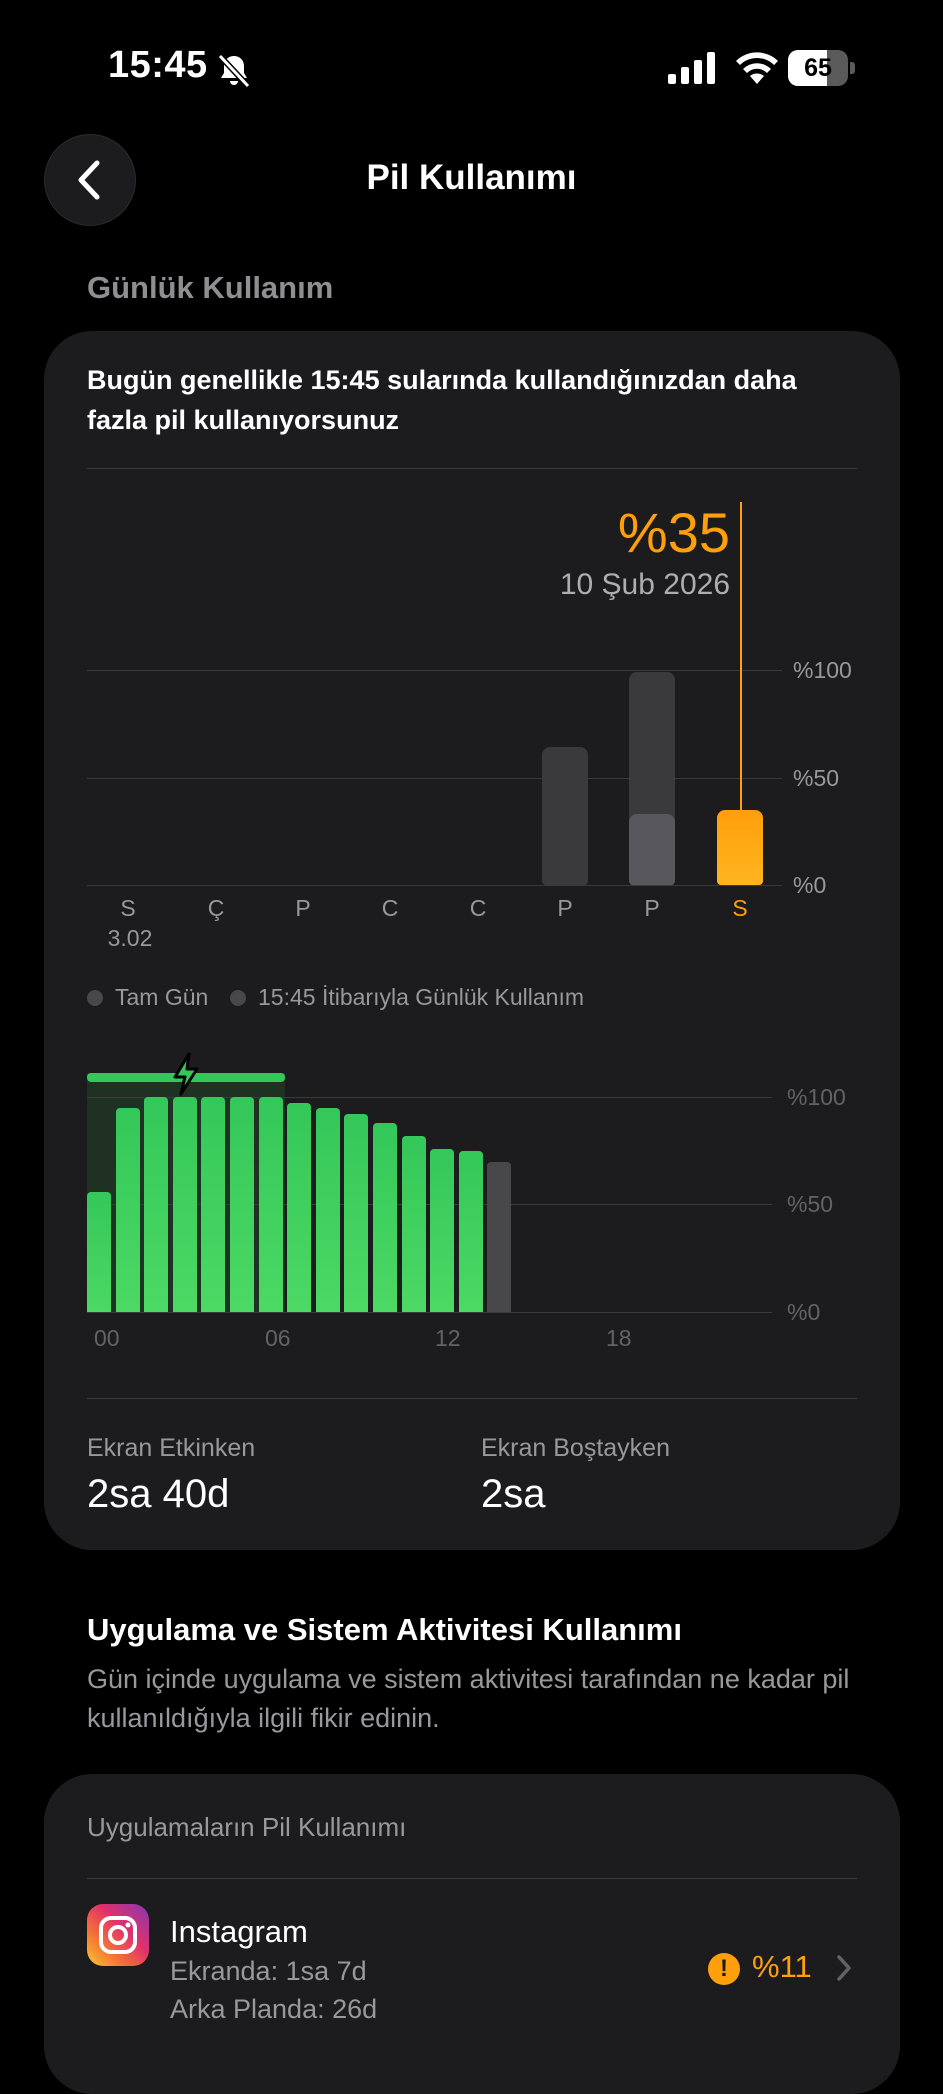 The width and height of the screenshot is (943, 2094). Describe the element at coordinates (782, 1966) in the screenshot. I see `app-battery-percent: %11` at that location.